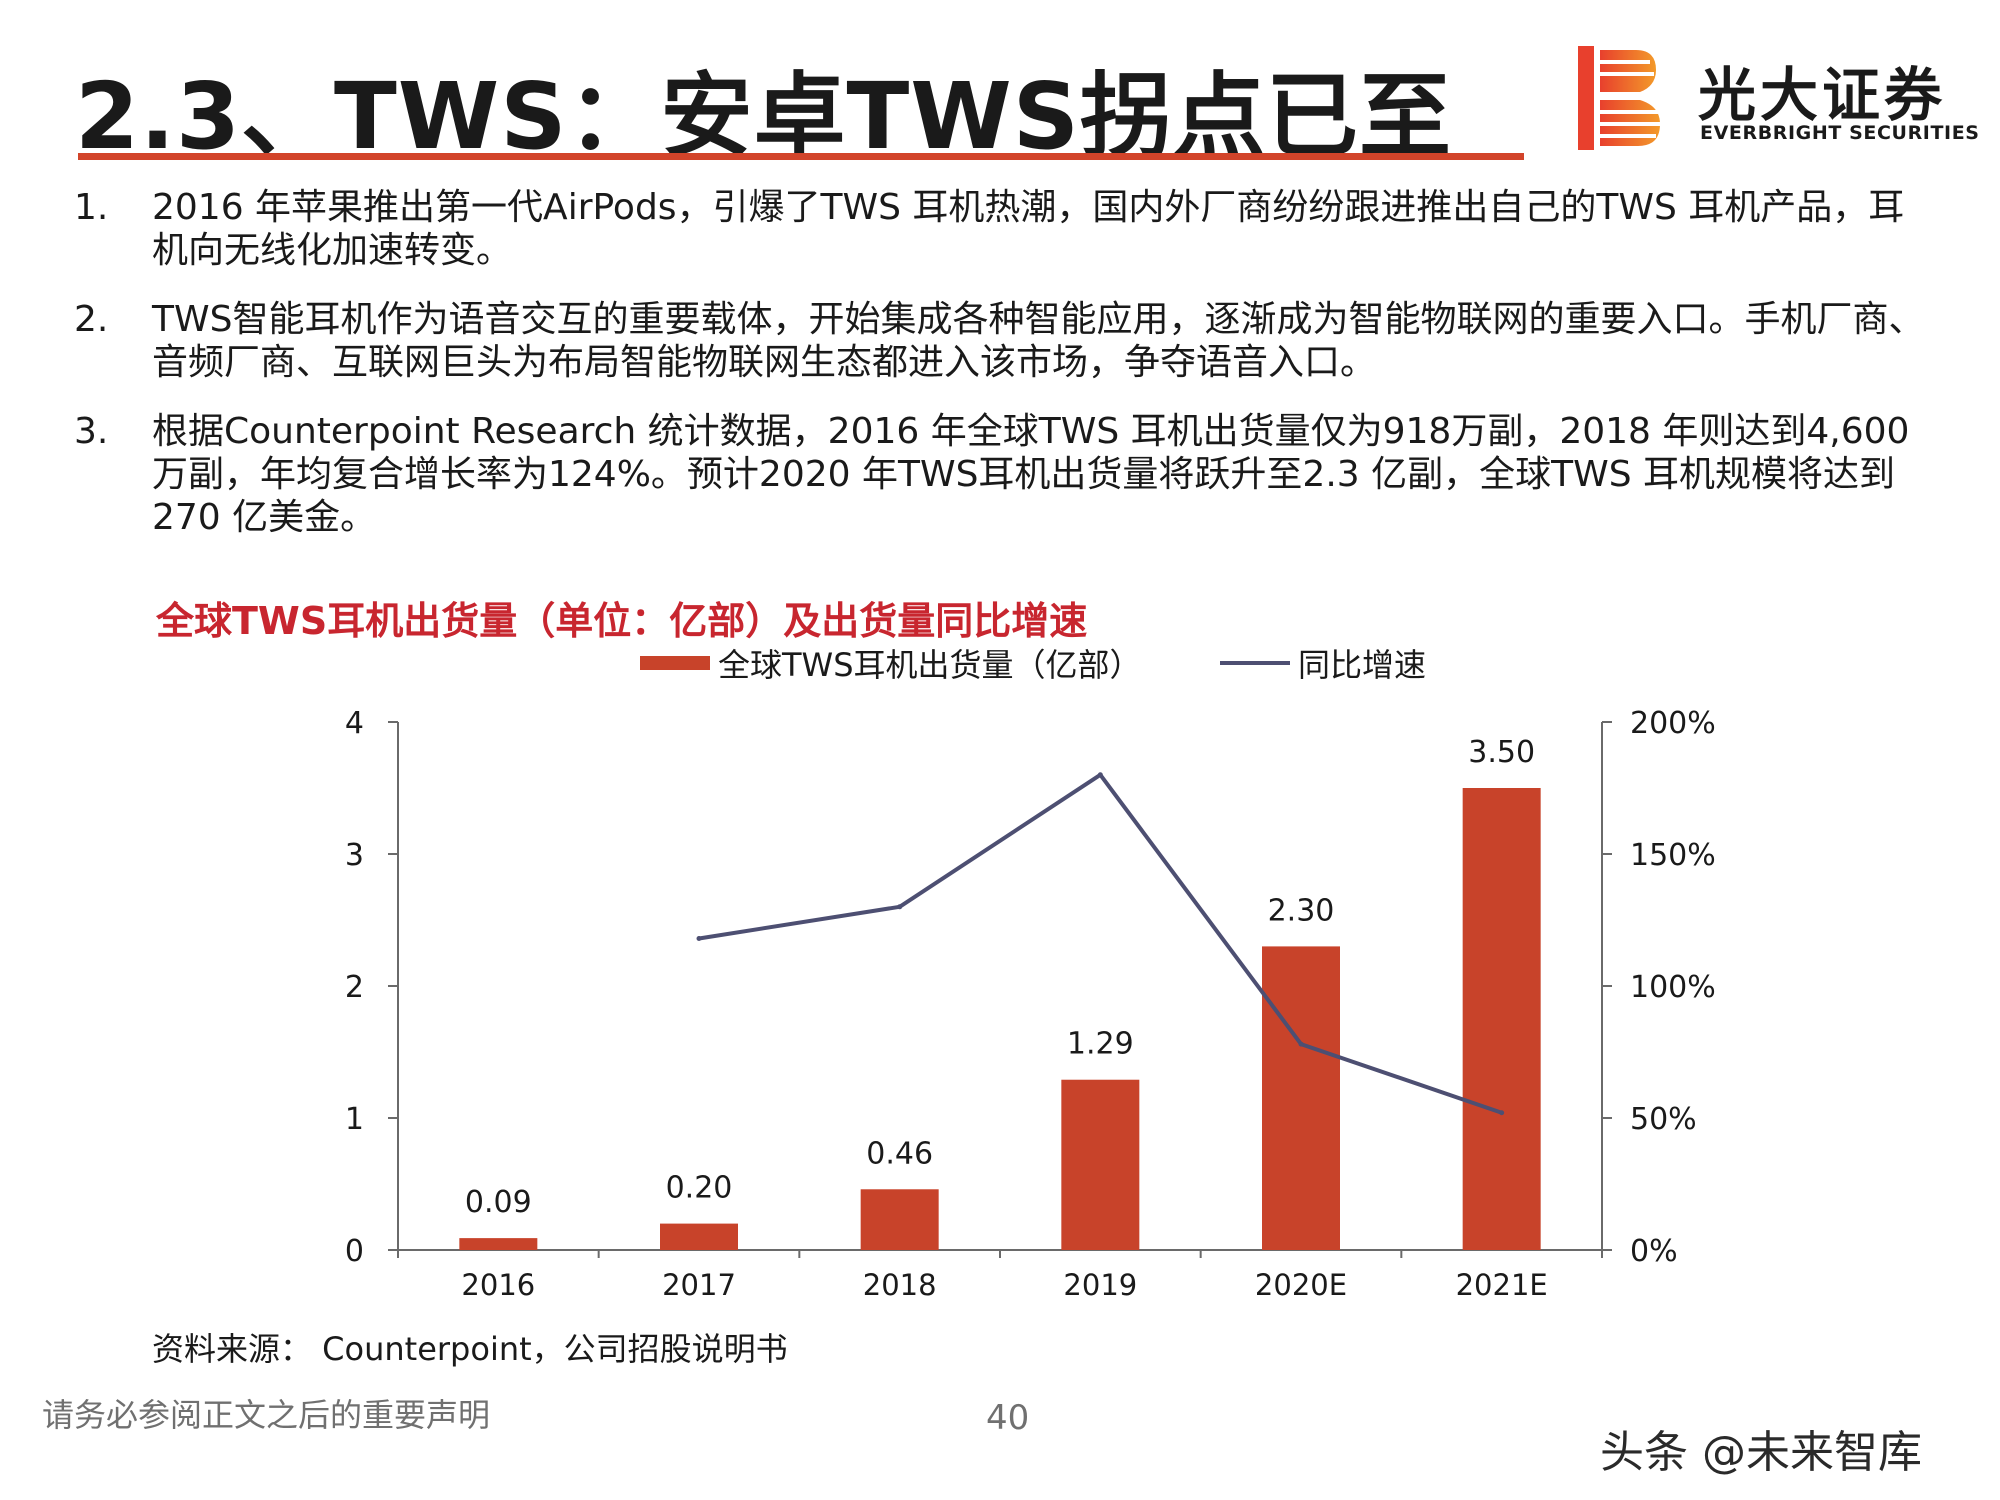  I want to click on x-tick-label: 2020E, so click(1301, 1285).